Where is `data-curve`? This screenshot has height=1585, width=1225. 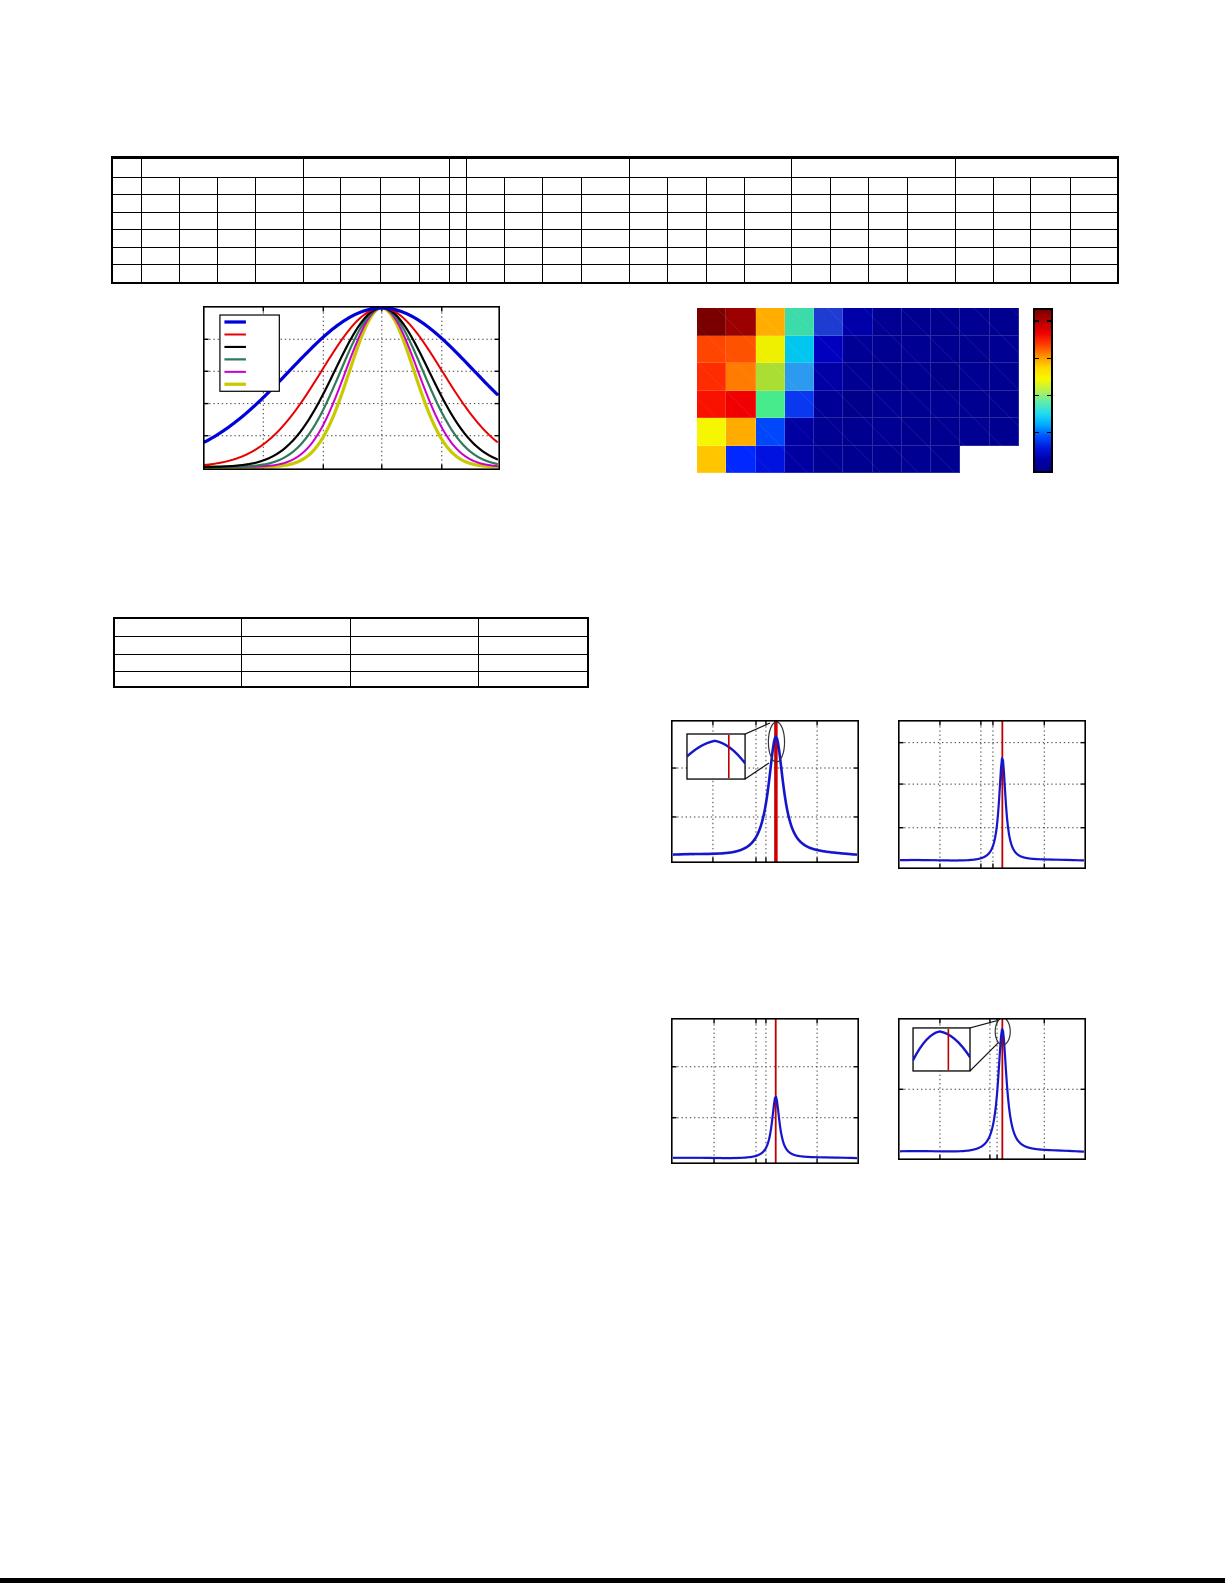 data-curve is located at coordinates (351, 386).